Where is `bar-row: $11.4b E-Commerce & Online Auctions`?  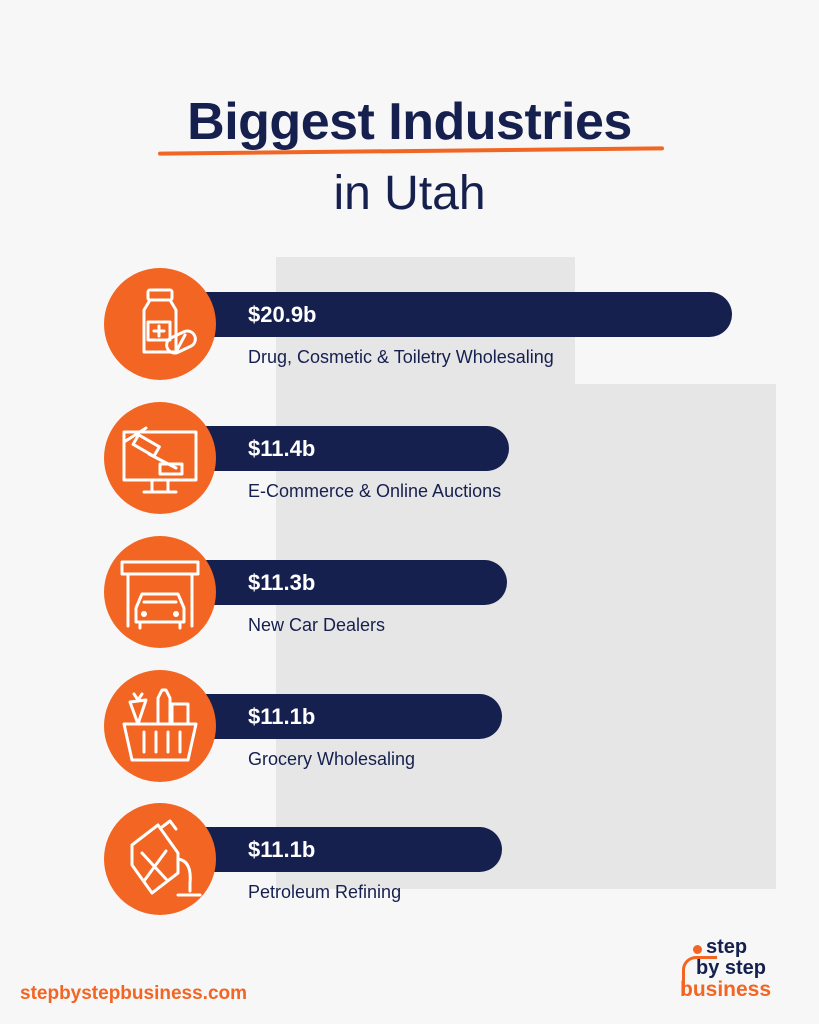
bar-row: $11.4b E-Commerce & Online Auctions is located at coordinates (409, 458).